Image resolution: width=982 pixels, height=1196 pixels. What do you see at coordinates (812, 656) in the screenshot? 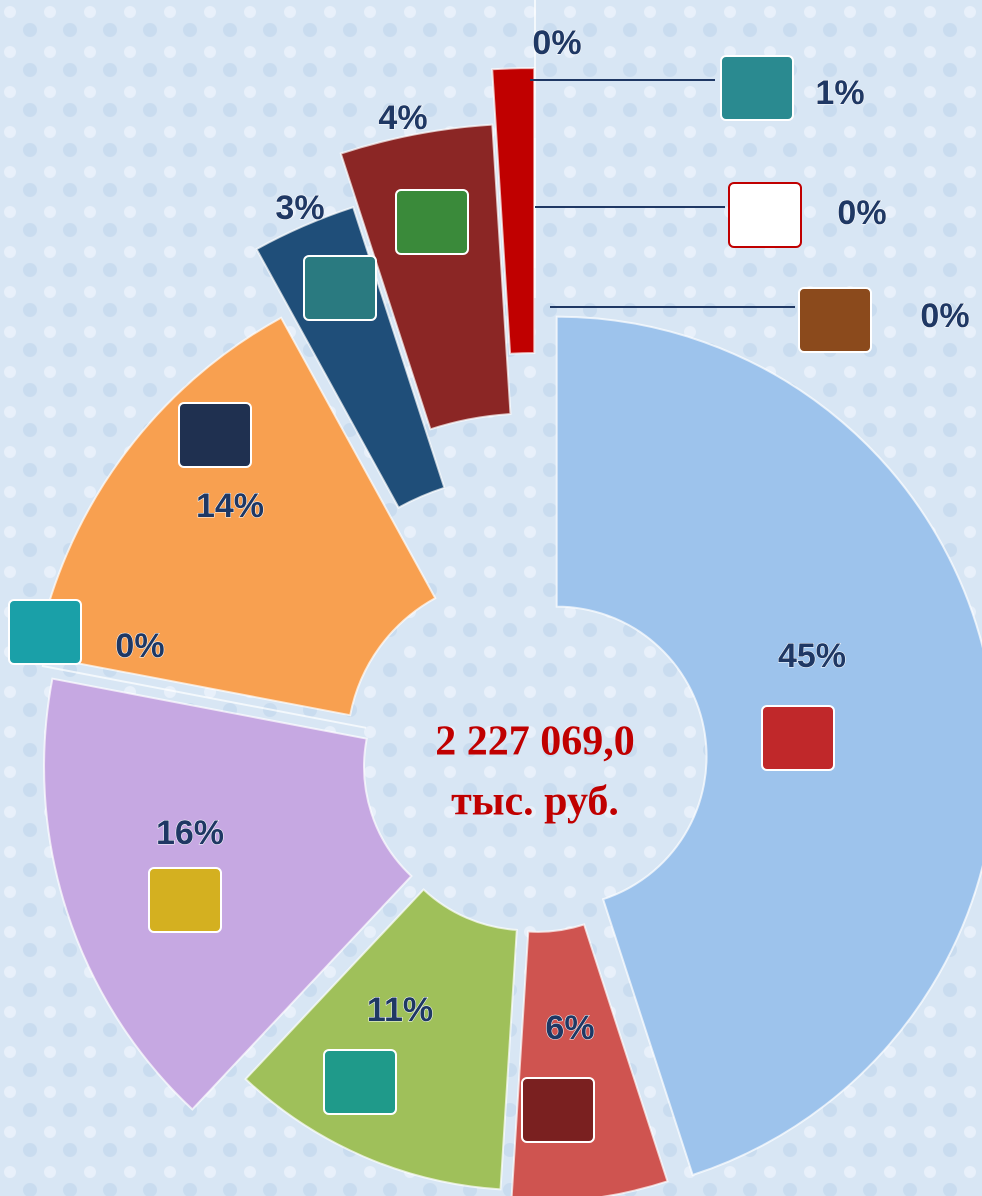
I see `data-label: 45%` at bounding box center [812, 656].